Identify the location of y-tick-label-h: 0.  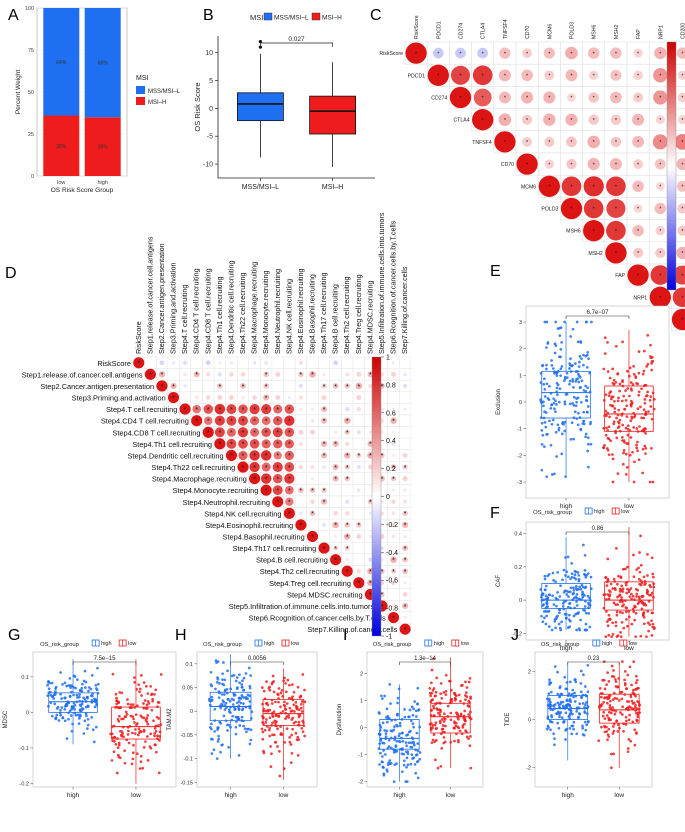
(191, 712).